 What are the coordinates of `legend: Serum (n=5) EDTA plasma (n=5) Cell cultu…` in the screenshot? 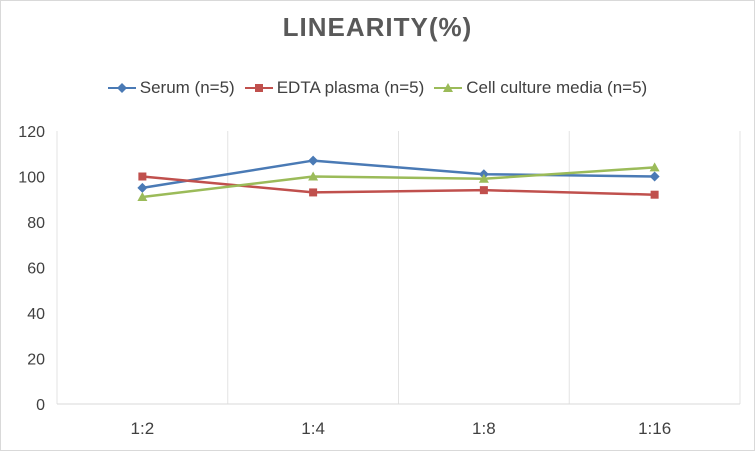 It's located at (377, 88).